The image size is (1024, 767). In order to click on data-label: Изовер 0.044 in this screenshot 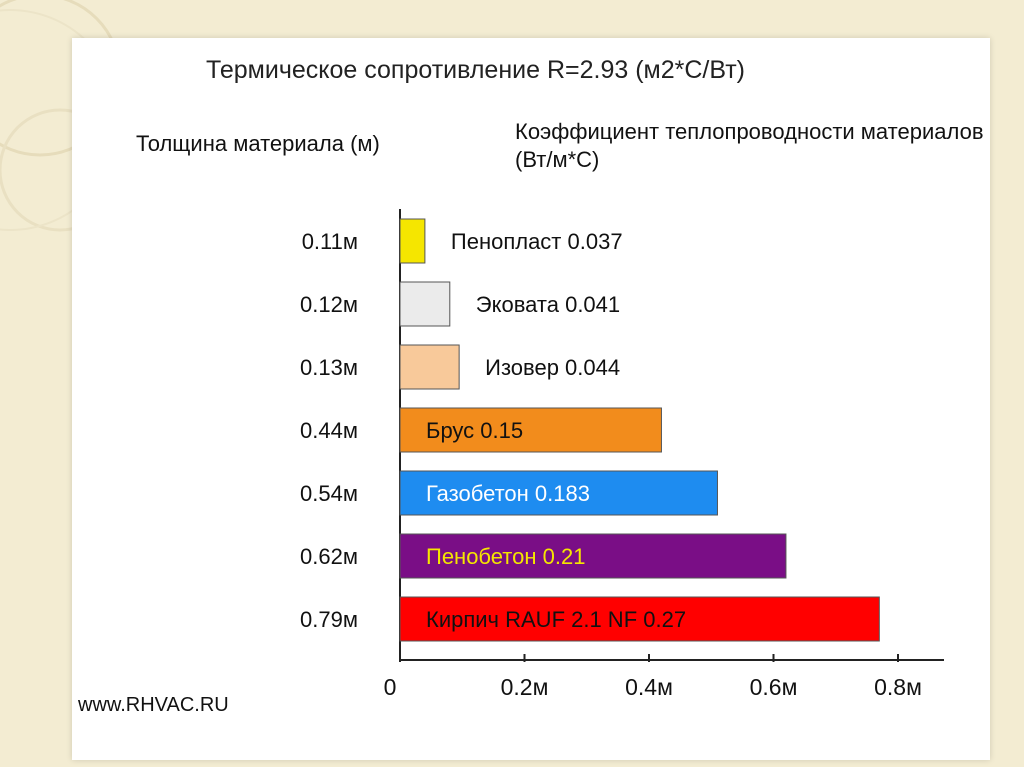, I will do `click(552, 367)`.